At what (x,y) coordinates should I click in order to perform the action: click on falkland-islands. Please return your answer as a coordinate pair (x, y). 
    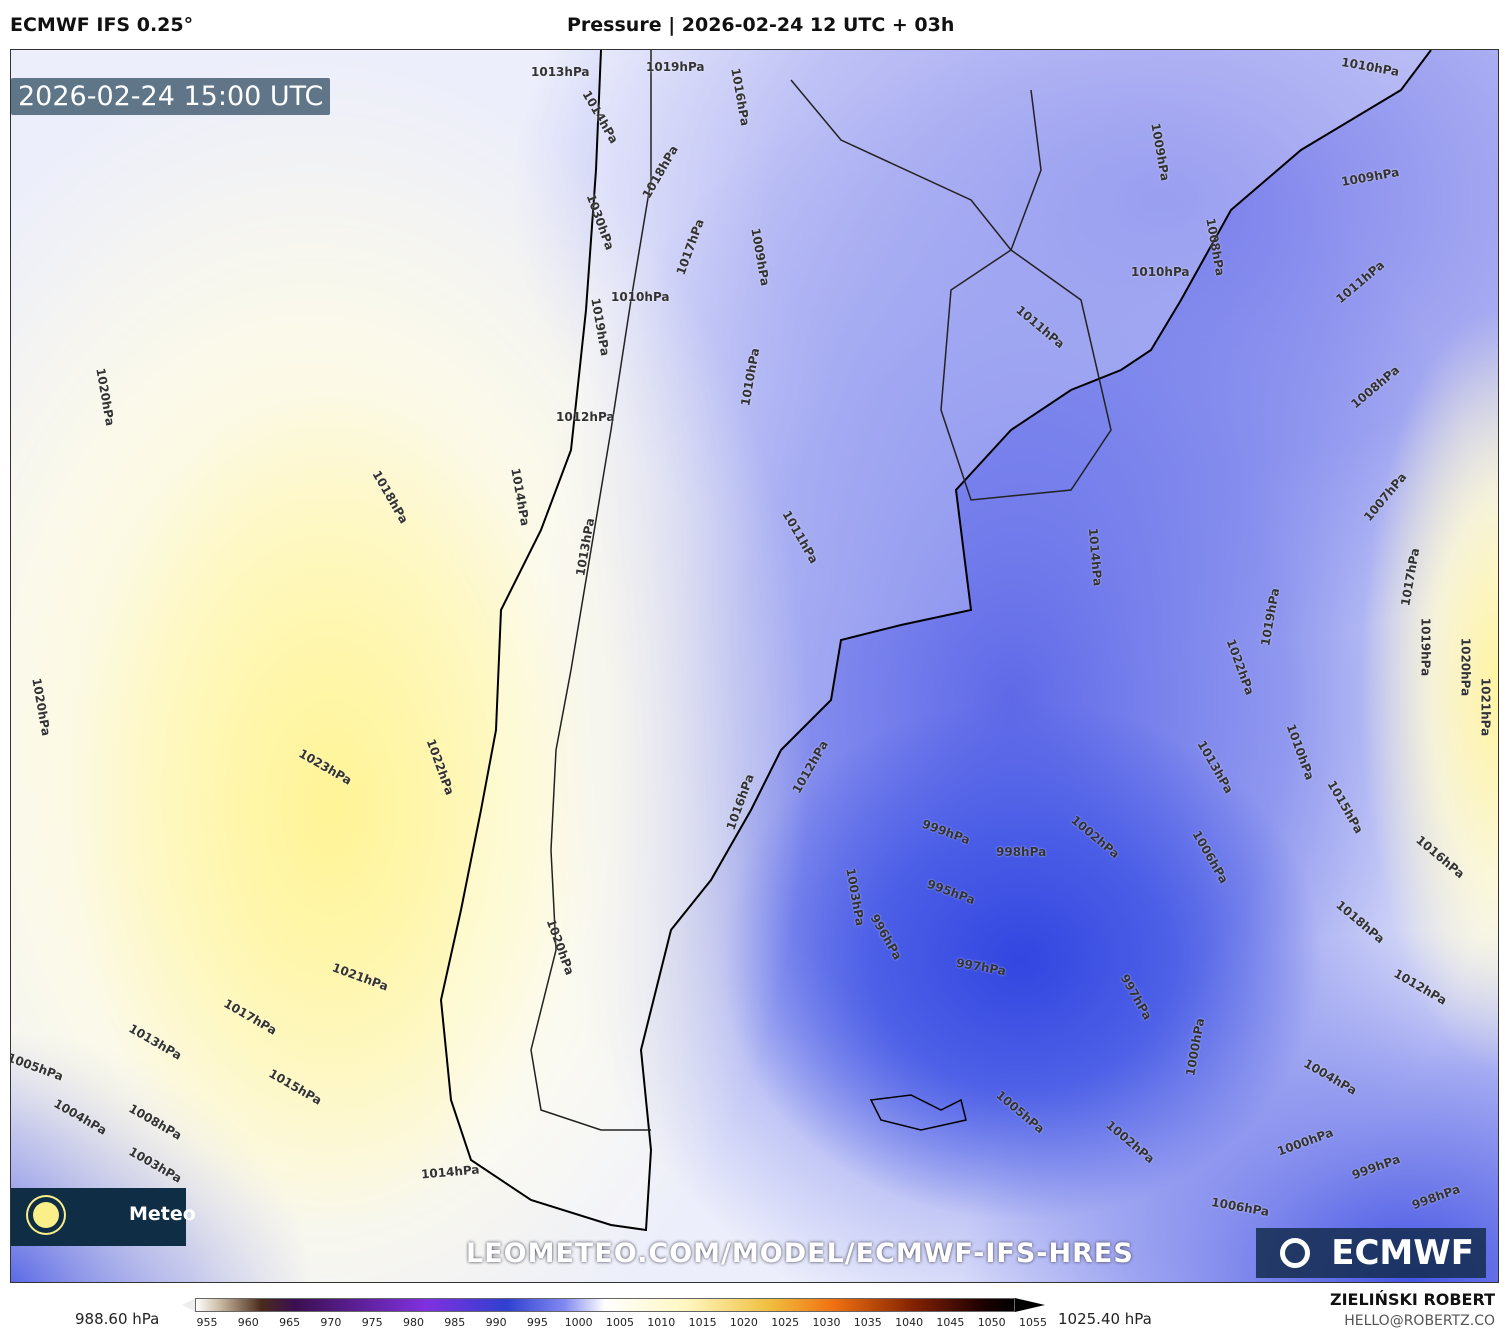
    Looking at the image, I should click on (918, 1112).